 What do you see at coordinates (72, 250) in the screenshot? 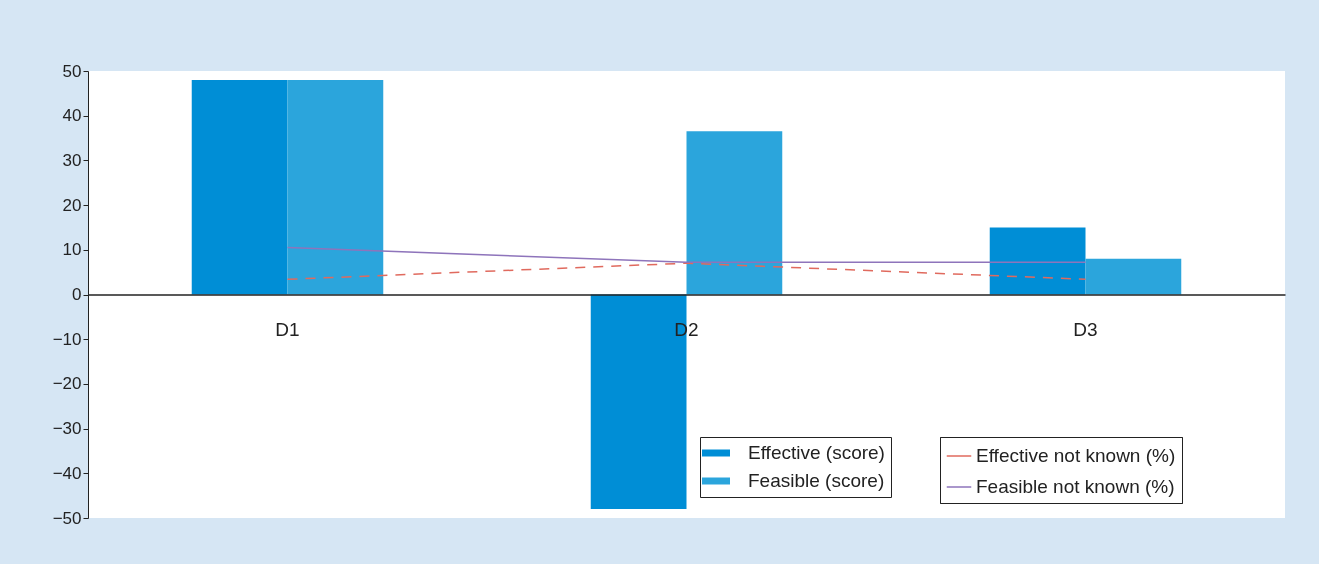
I see `y-tick-label: 10` at bounding box center [72, 250].